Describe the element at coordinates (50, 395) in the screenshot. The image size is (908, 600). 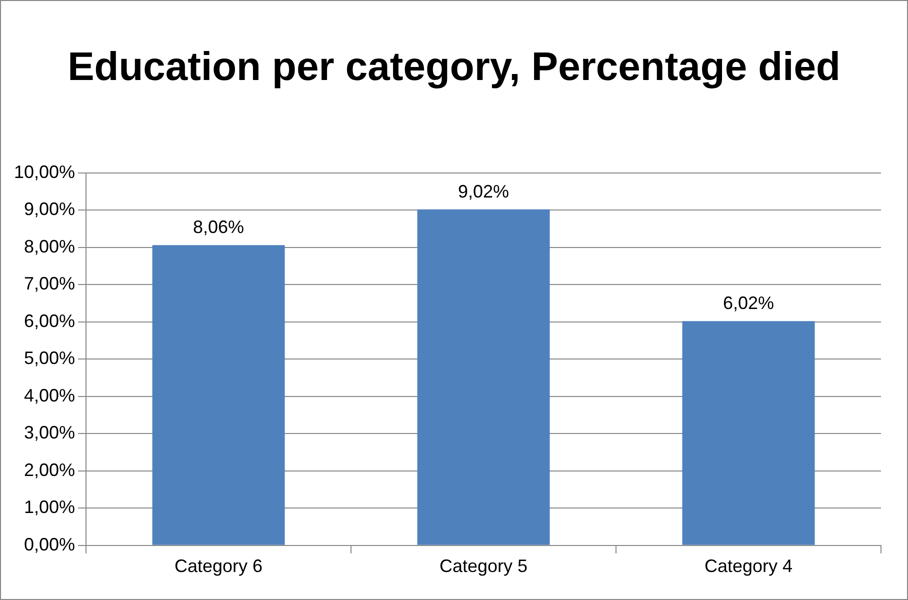
I see `y-tick-label: 4,00%` at that location.